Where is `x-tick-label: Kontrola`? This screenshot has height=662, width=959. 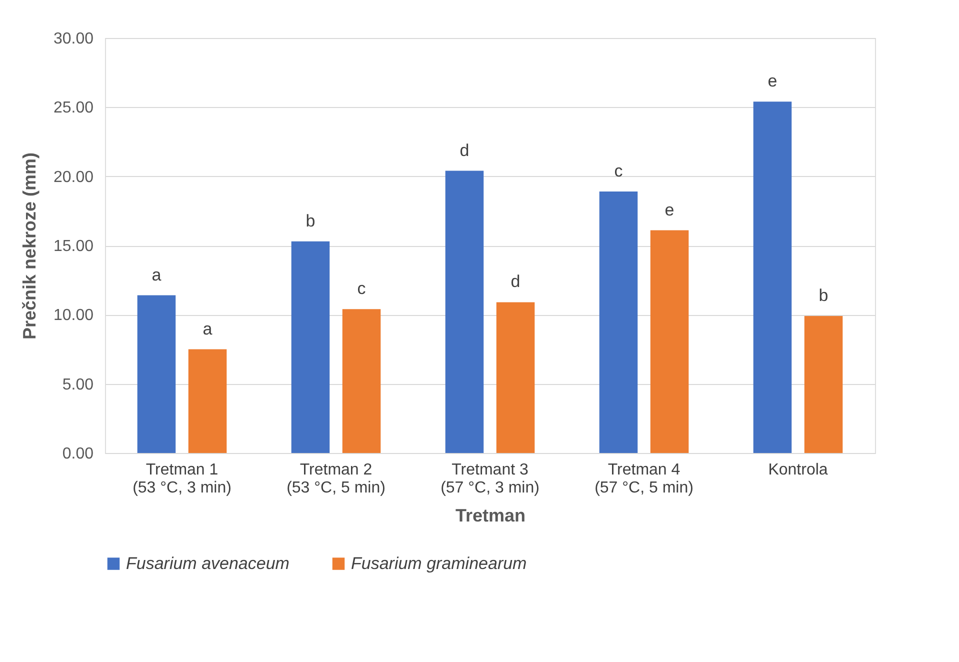
x-tick-label: Kontrola is located at coordinates (798, 470).